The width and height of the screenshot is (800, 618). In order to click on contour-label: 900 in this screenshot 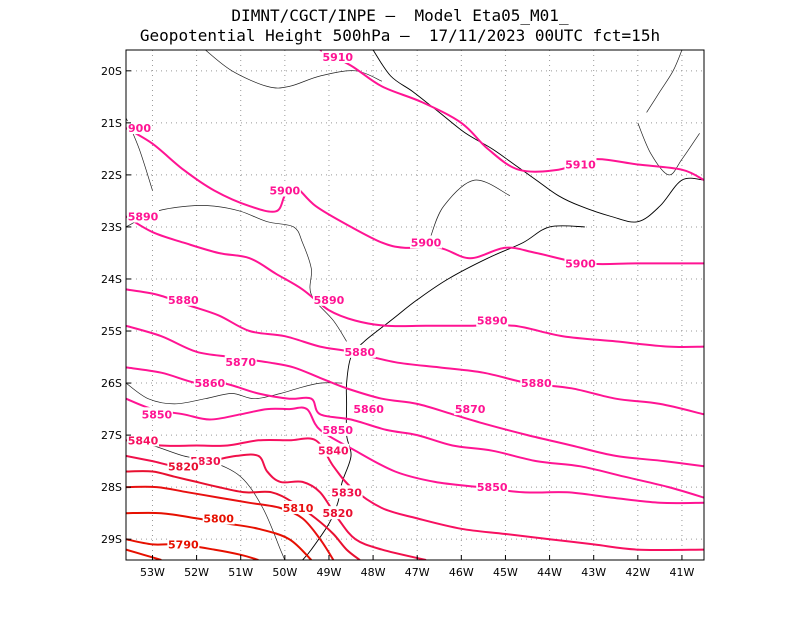, I will do `click(139, 128)`.